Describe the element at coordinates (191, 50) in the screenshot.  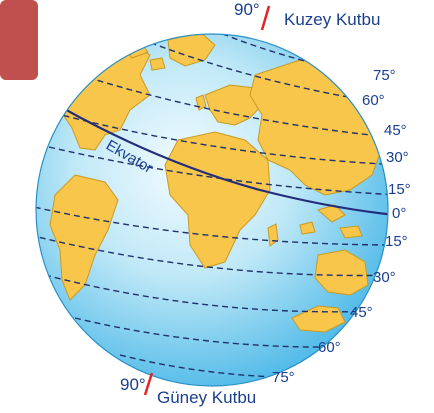
I see `land-greenland` at that location.